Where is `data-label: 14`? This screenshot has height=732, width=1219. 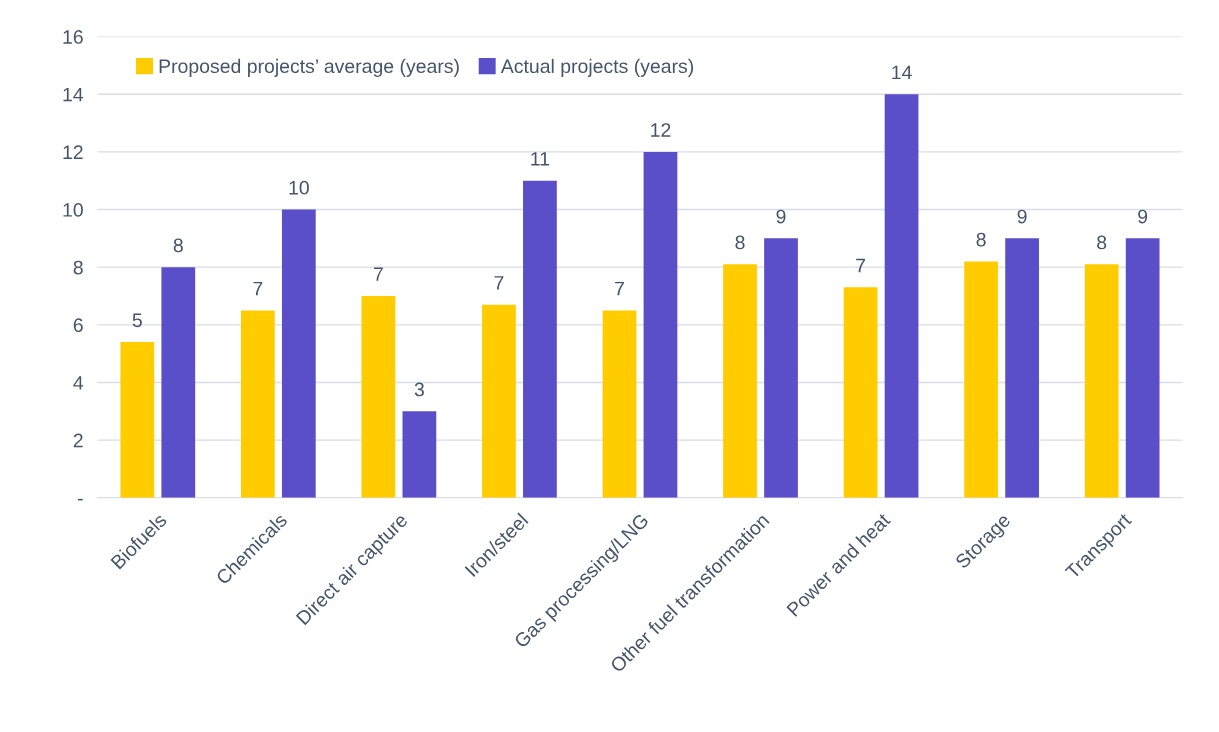
data-label: 14 is located at coordinates (902, 72).